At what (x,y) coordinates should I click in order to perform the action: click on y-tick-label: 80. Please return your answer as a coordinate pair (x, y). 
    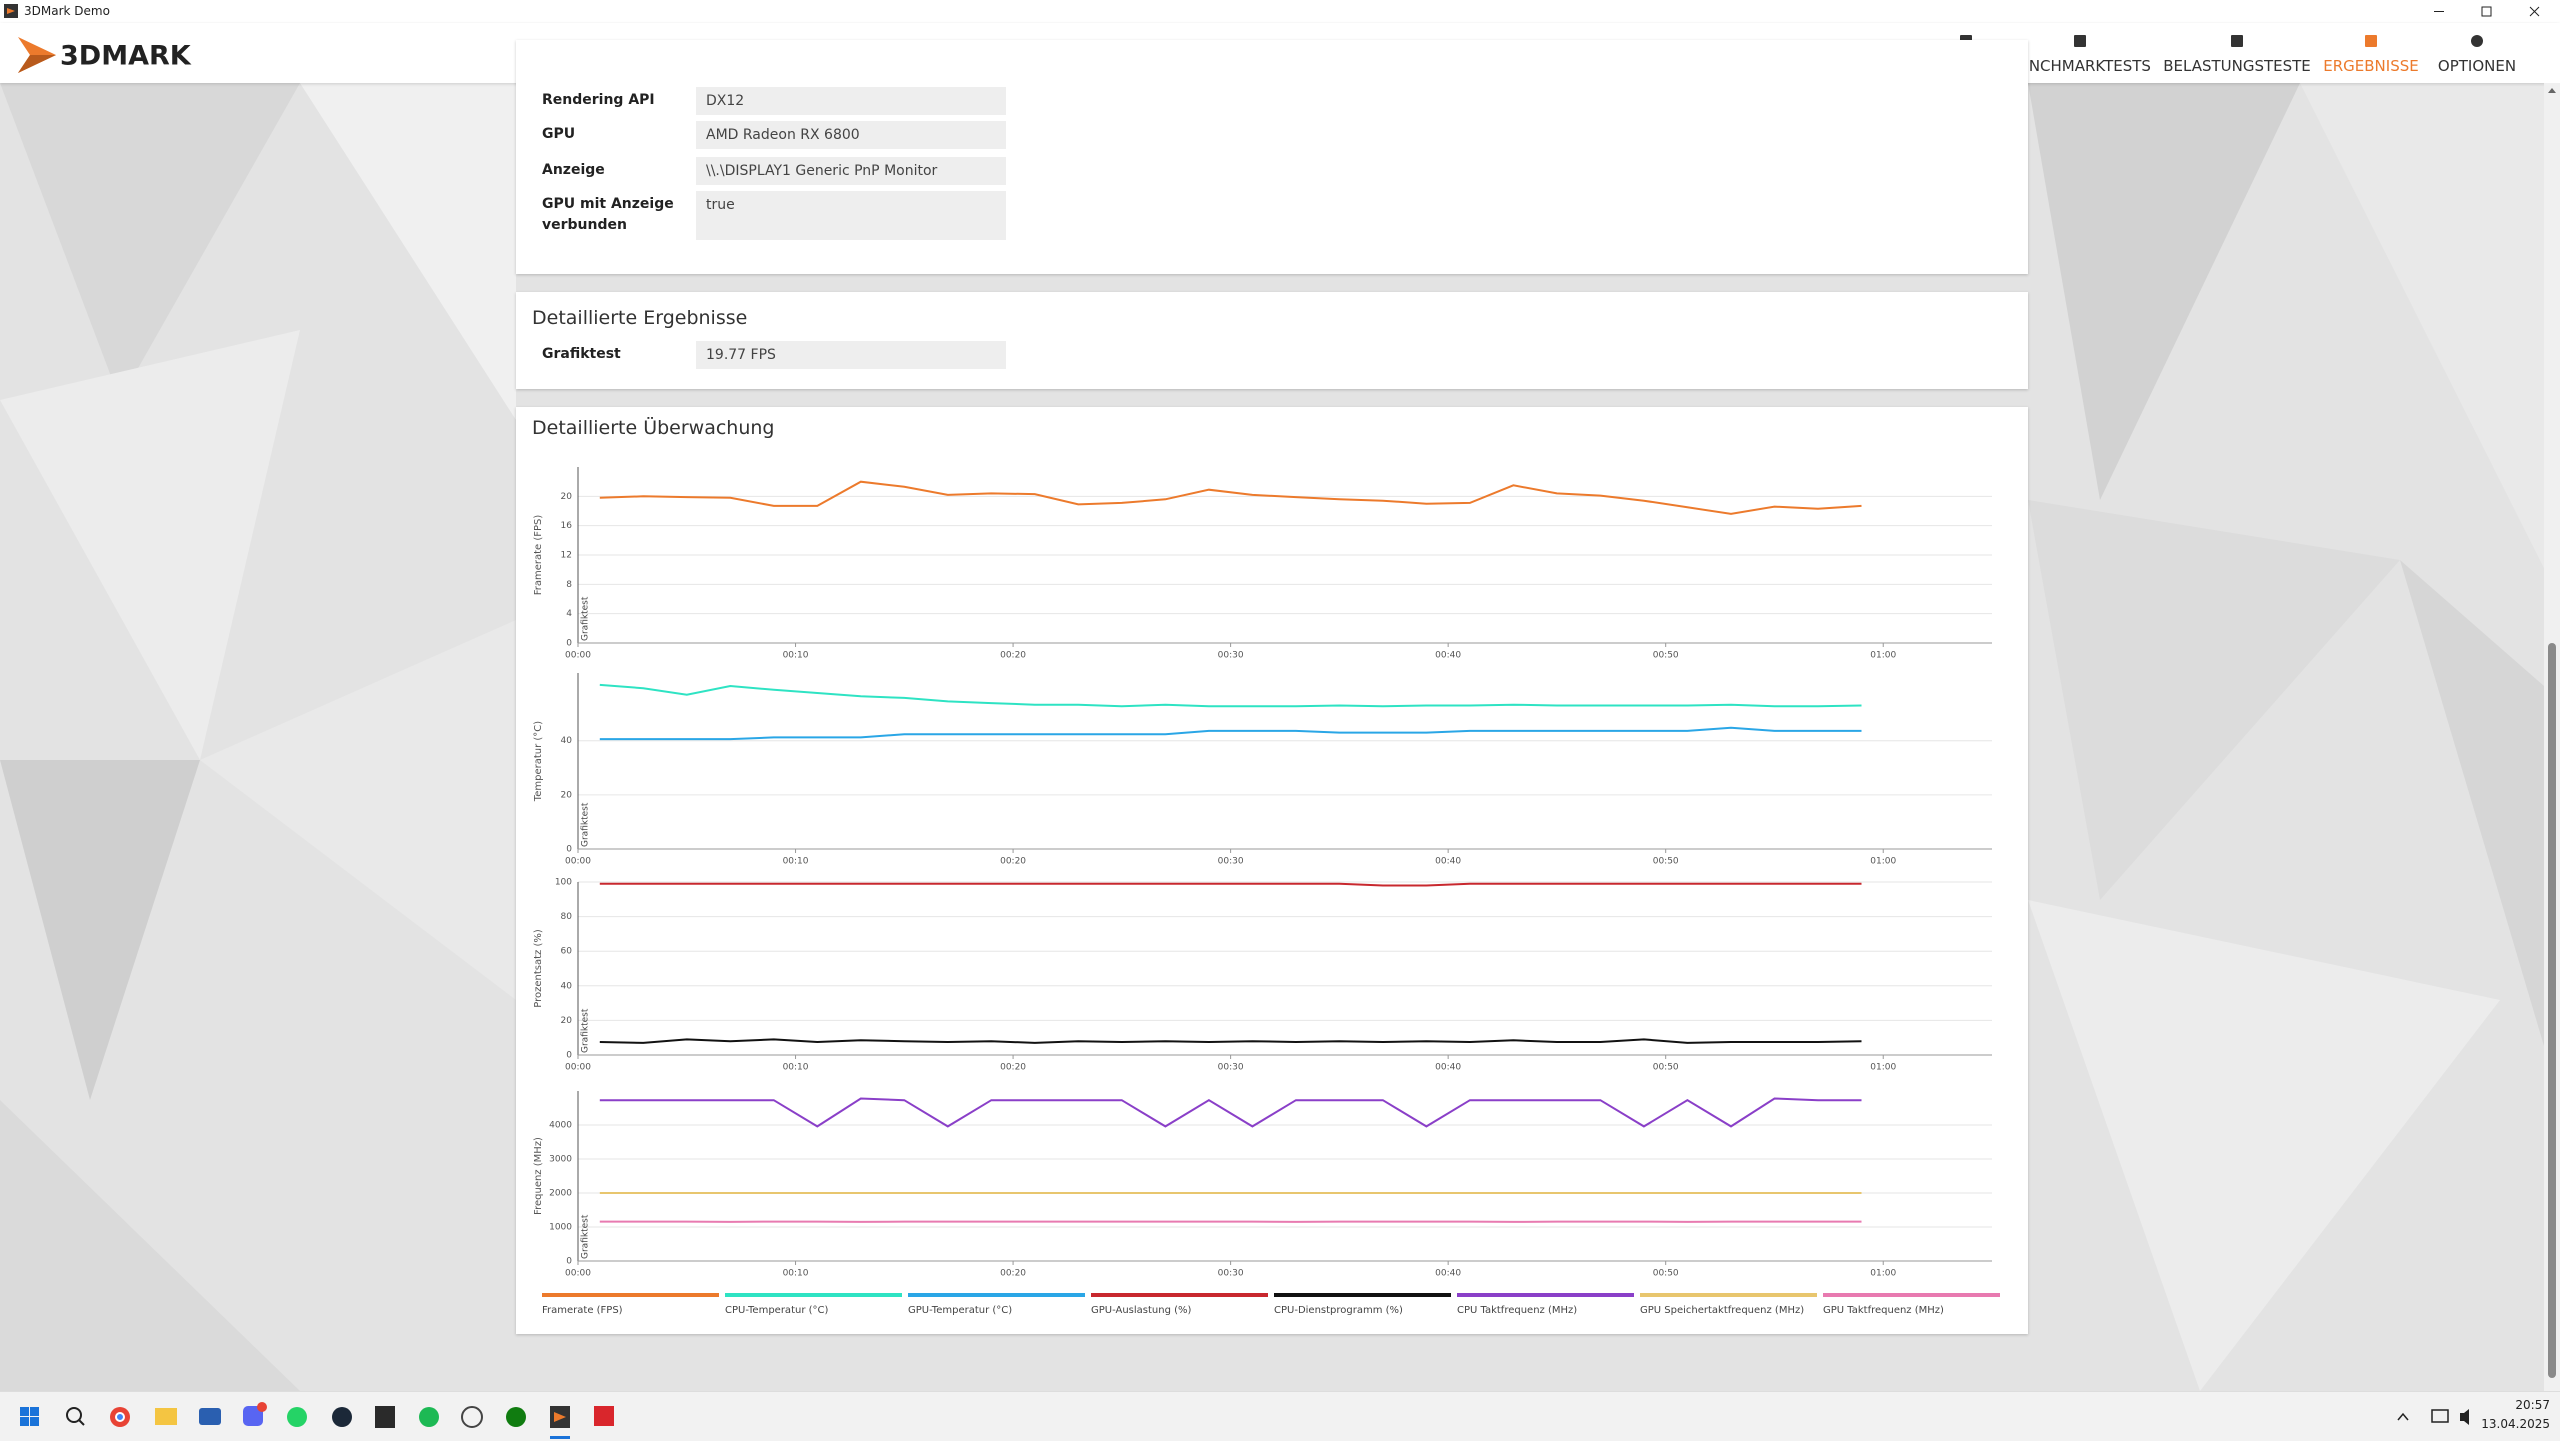
    Looking at the image, I should click on (567, 917).